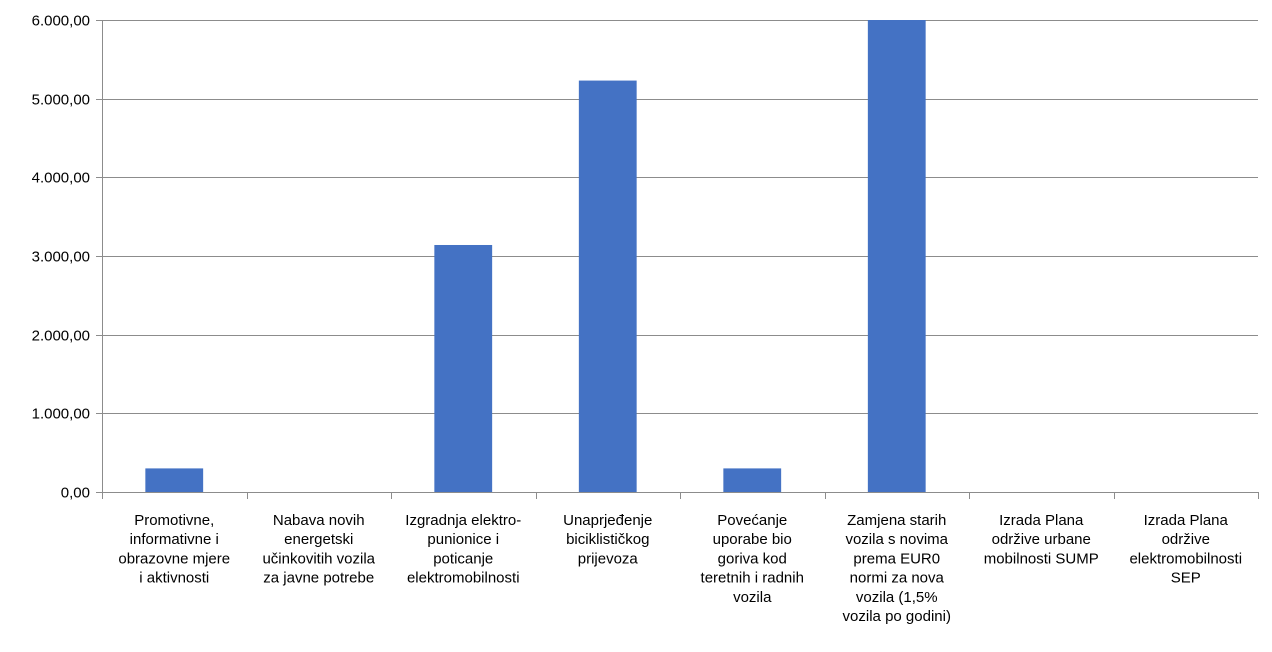  I want to click on x-category-label-line: vozila s novima, so click(896, 539).